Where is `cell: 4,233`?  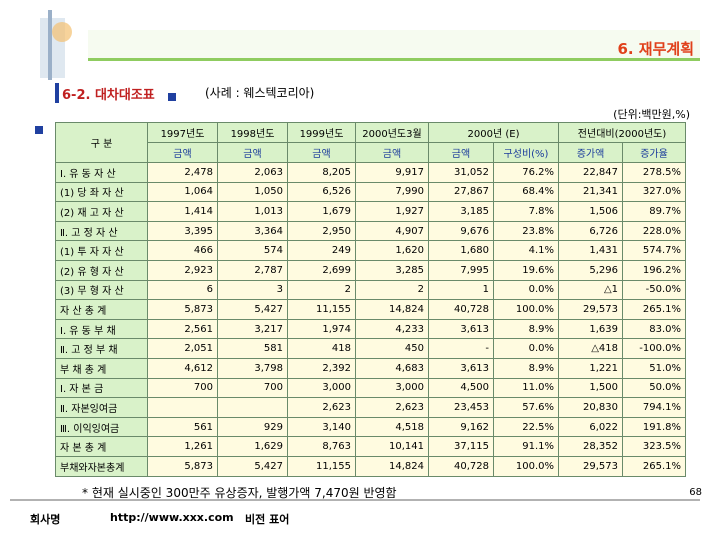
cell: 4,233 is located at coordinates (392, 329).